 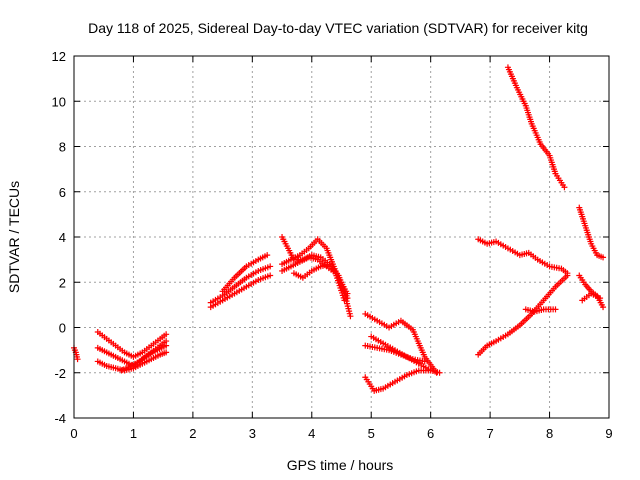 What do you see at coordinates (402, 380) in the screenshot?
I see `series-s16` at bounding box center [402, 380].